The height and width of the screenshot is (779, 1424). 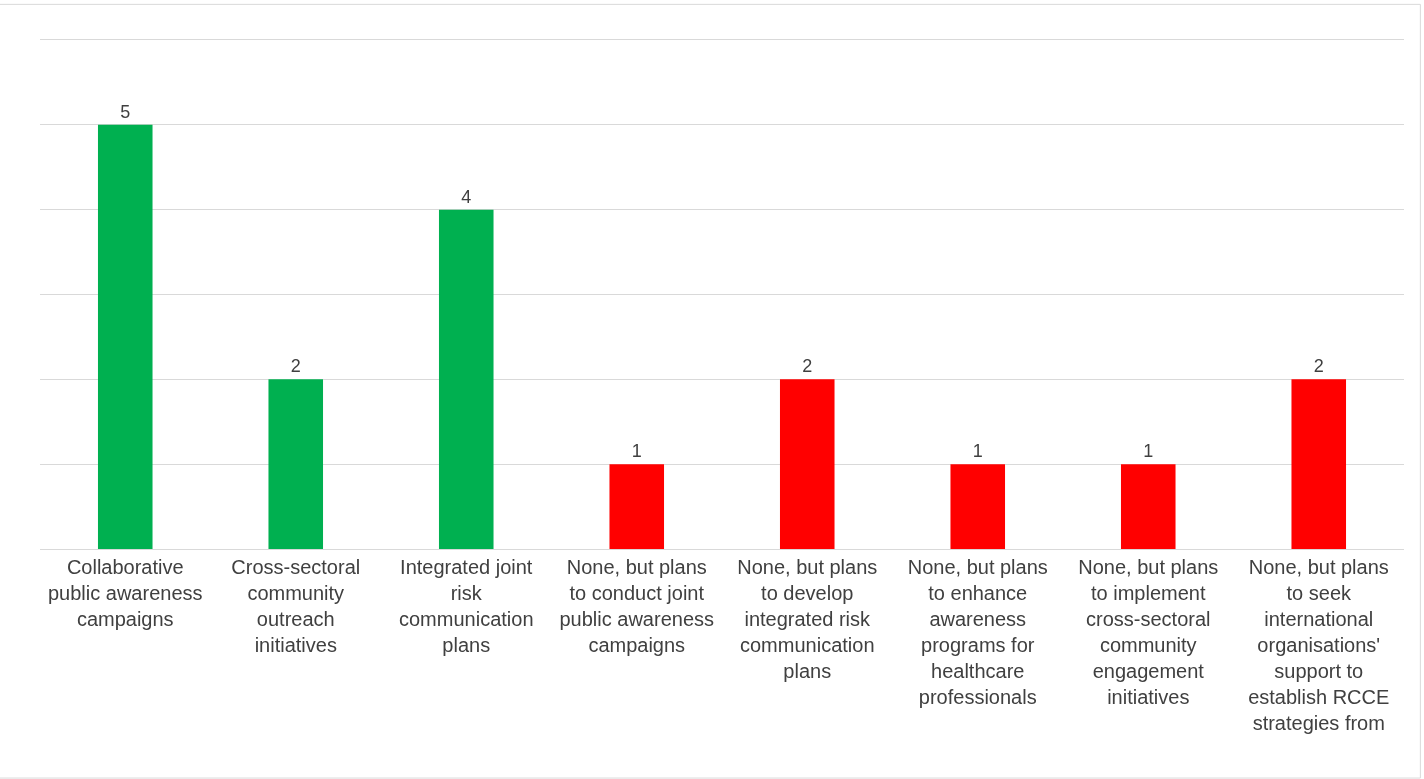 What do you see at coordinates (1319, 645) in the screenshot?
I see `x-tick-label: None, but plans to seek international organisations' support to establish RCCE strategies from` at bounding box center [1319, 645].